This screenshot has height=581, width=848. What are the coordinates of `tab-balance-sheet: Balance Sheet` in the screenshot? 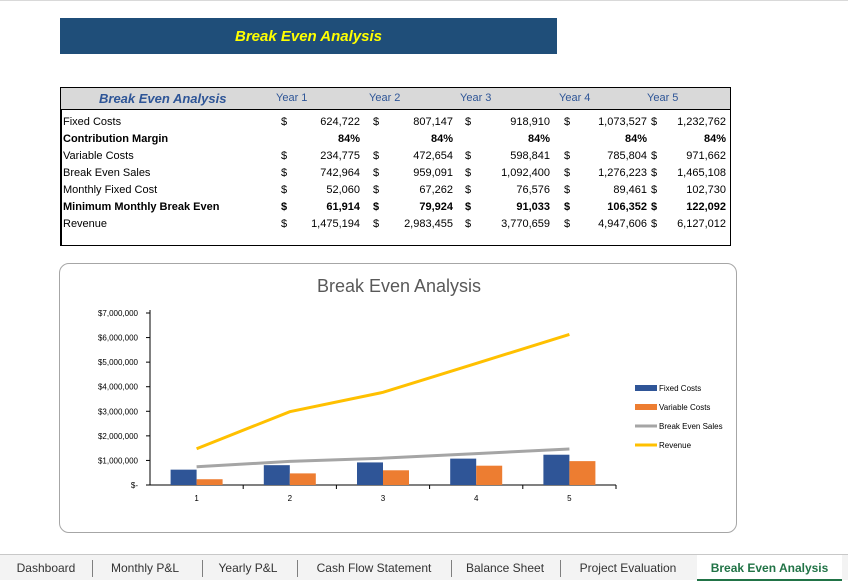 It's located at (505, 568).